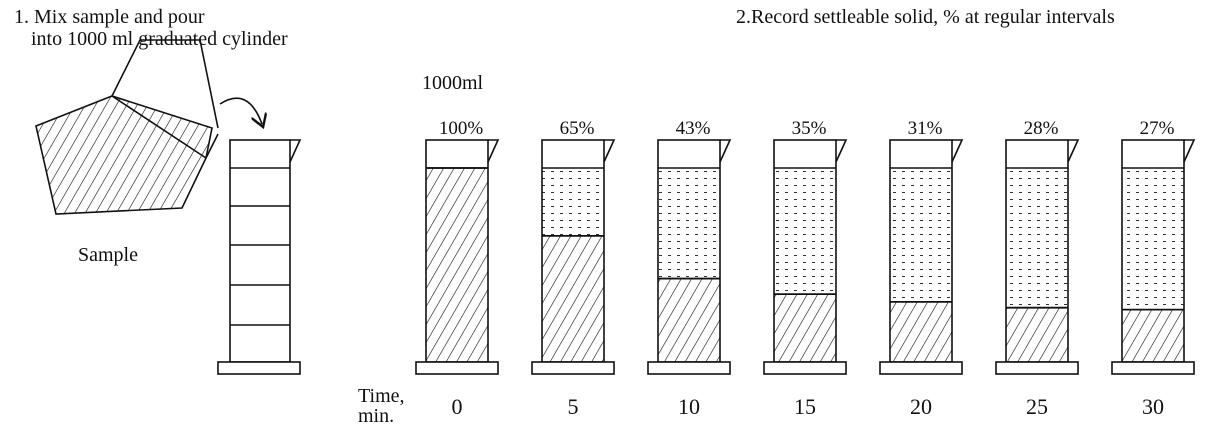 The height and width of the screenshot is (434, 1208). I want to click on sample-bottle-icon, so click(127, 127).